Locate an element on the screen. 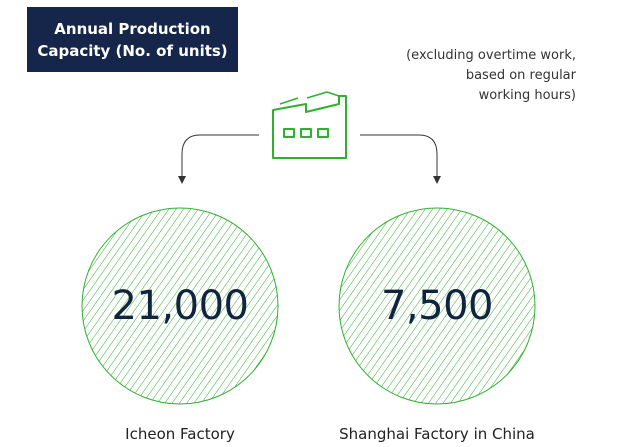 The image size is (622, 447). note-line-3: working hours) is located at coordinates (527, 95).